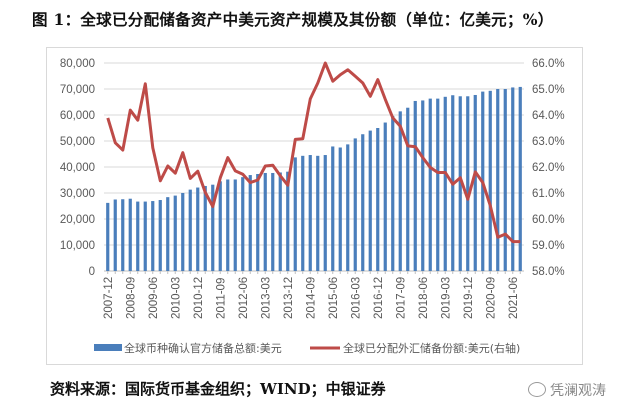 The height and width of the screenshot is (417, 640). I want to click on x-axis-tick: 2013-03, so click(266, 298).